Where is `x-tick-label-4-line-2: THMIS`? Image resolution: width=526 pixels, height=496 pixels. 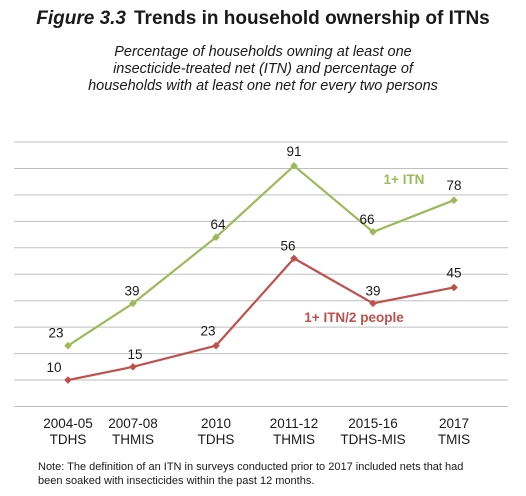
x-tick-label-4-line-2: THMIS is located at coordinates (294, 439).